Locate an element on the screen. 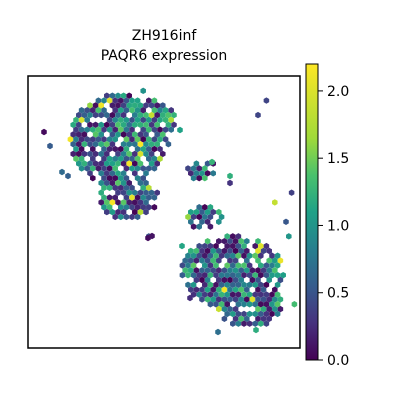 This screenshot has width=400, height=400. chart-subtitle: PAQR6 expression is located at coordinates (164, 56).